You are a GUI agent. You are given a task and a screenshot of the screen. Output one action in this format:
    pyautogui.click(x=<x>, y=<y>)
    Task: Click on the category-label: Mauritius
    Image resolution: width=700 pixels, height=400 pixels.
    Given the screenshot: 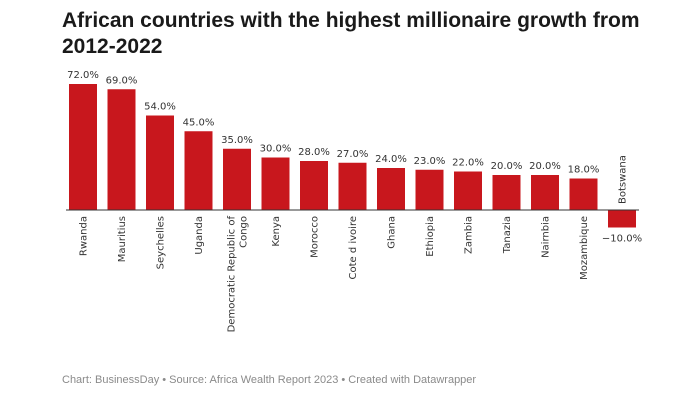 What is the action you would take?
    pyautogui.click(x=122, y=239)
    